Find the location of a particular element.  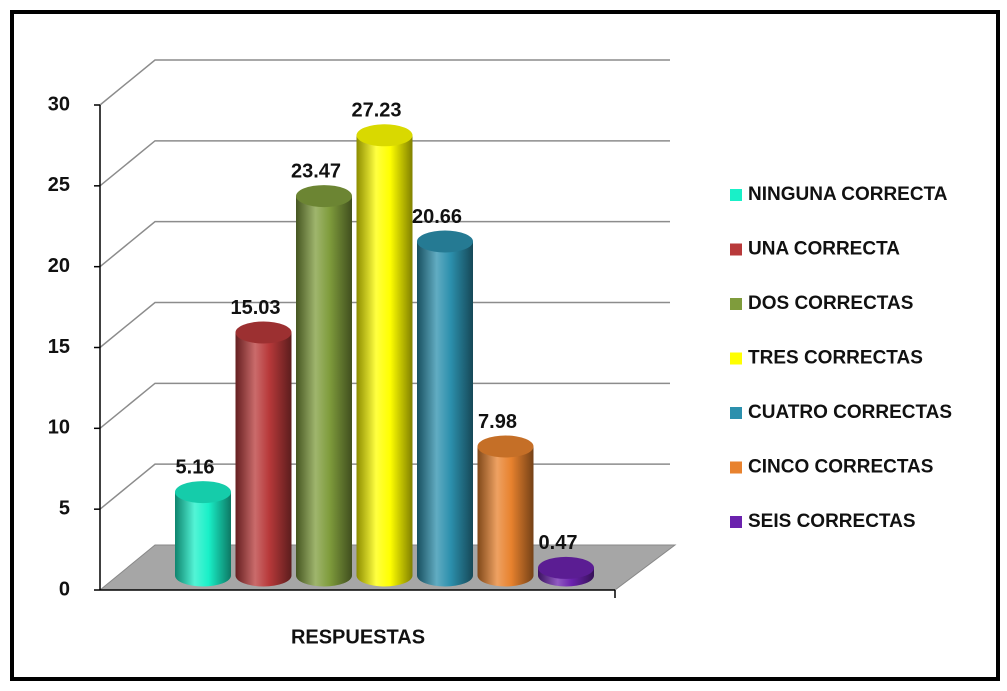

legend-label: CUATRO CORRECTAS is located at coordinates (850, 412).